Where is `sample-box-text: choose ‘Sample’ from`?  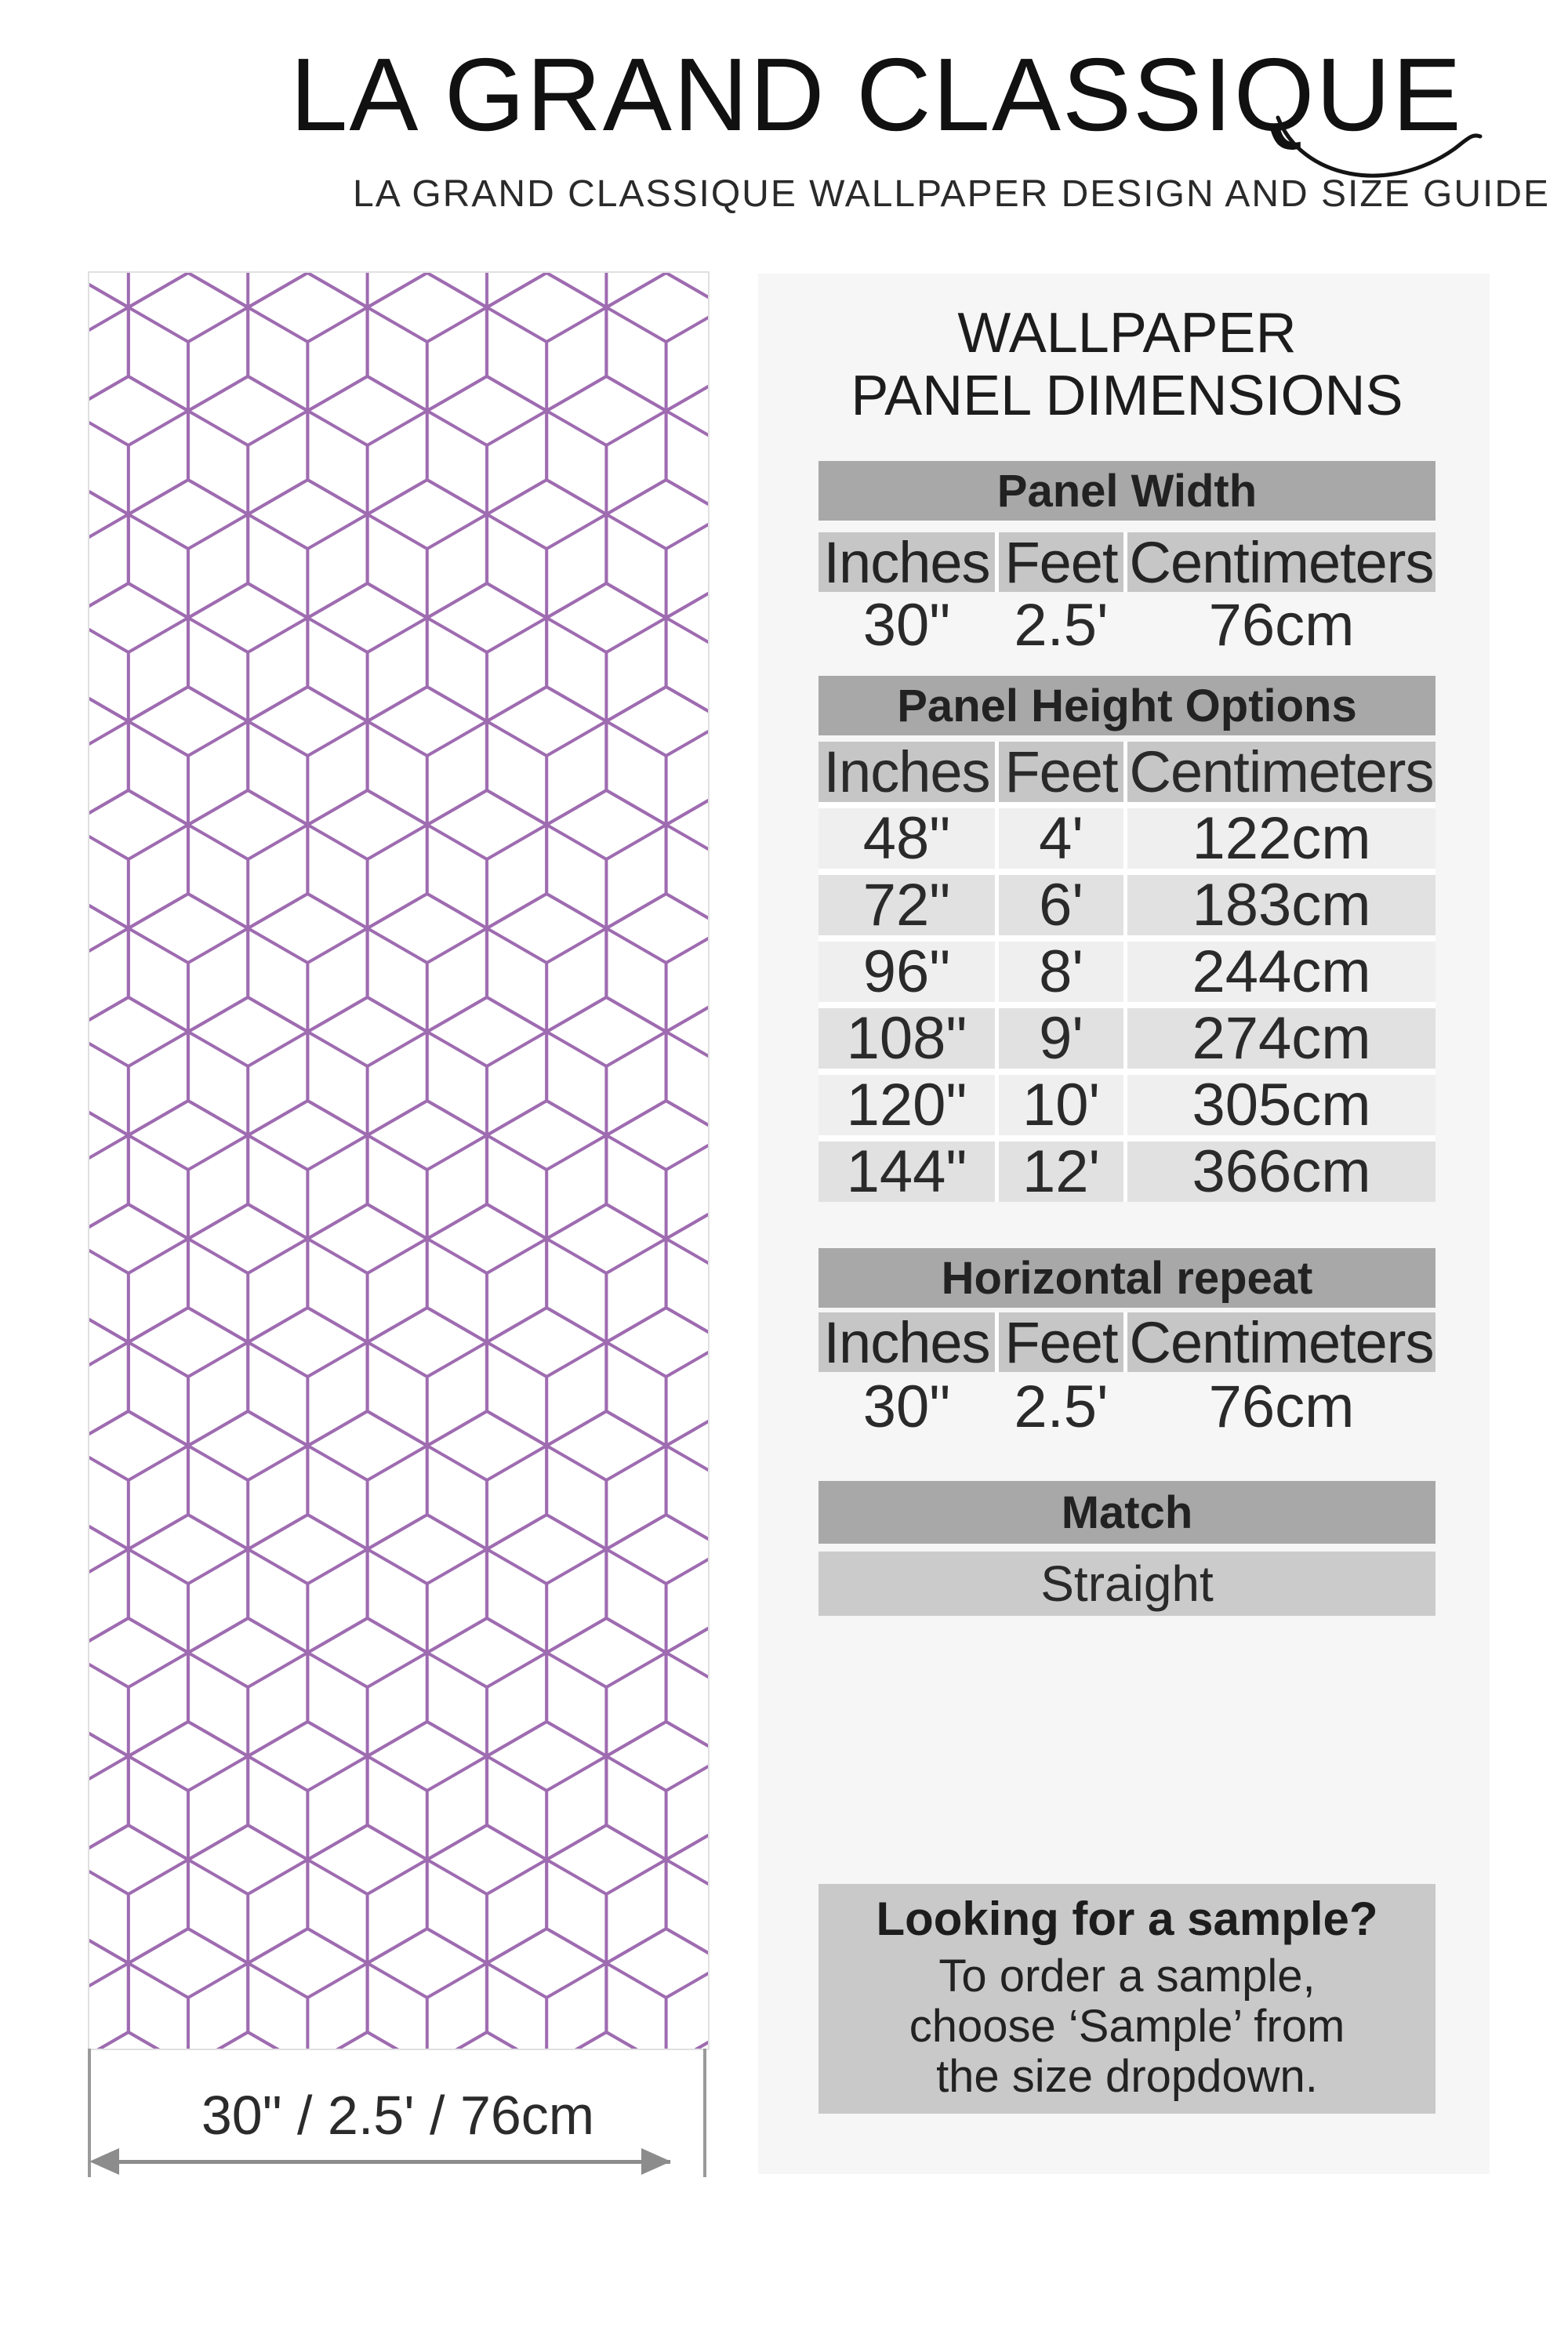 sample-box-text: choose ‘Sample’ from is located at coordinates (1127, 2026).